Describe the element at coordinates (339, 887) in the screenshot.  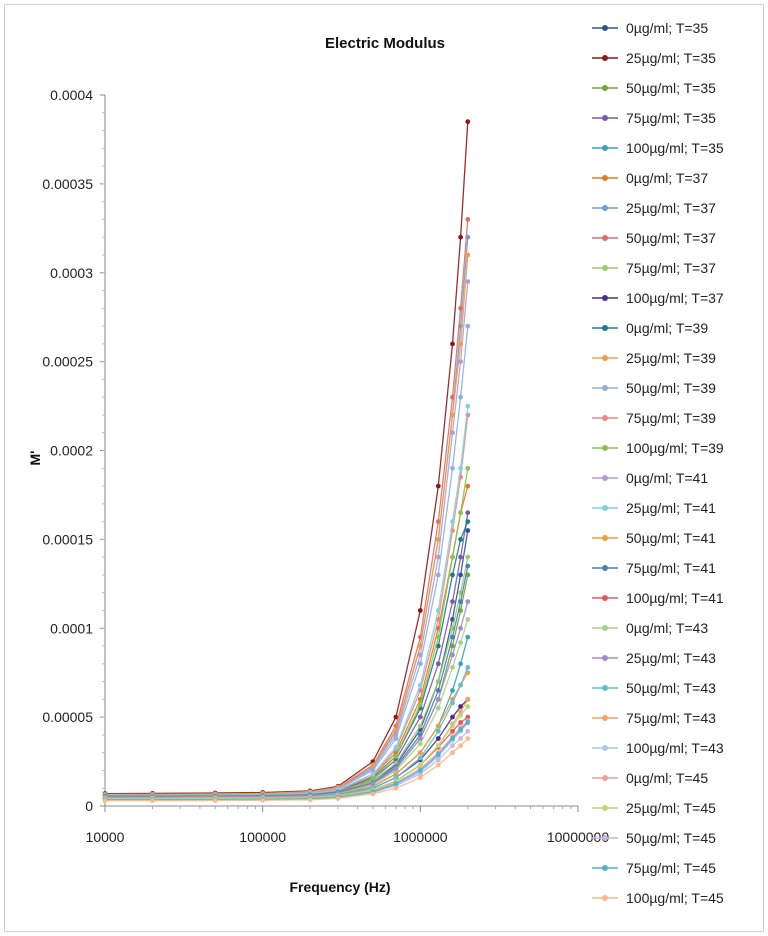
I see `x-axis-title: Frequency (Hz)` at that location.